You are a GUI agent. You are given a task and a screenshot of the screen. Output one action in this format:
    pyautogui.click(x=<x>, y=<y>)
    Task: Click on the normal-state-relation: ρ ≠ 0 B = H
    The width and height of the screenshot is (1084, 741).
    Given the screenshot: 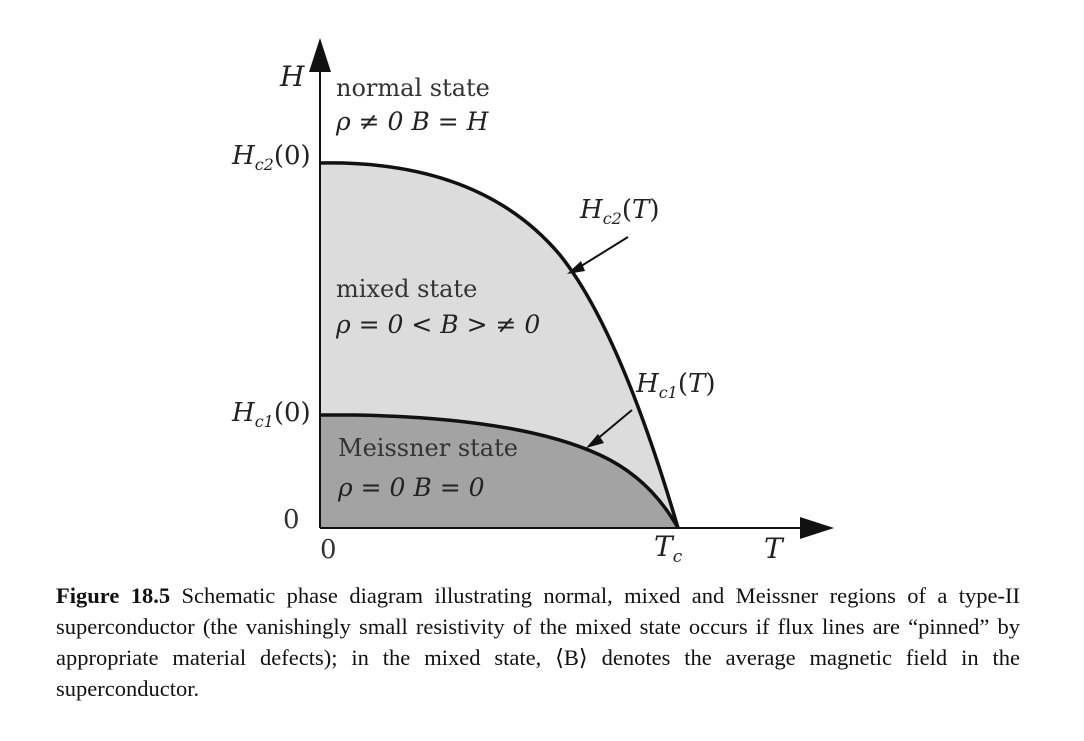 What is the action you would take?
    pyautogui.click(x=412, y=121)
    